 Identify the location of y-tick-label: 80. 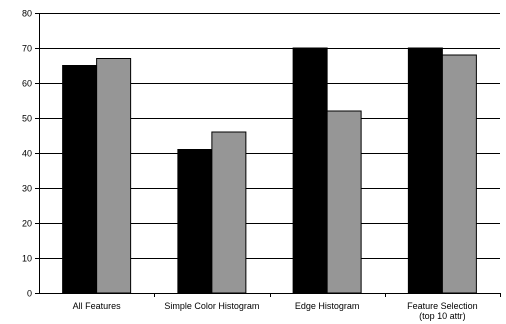
(27, 14).